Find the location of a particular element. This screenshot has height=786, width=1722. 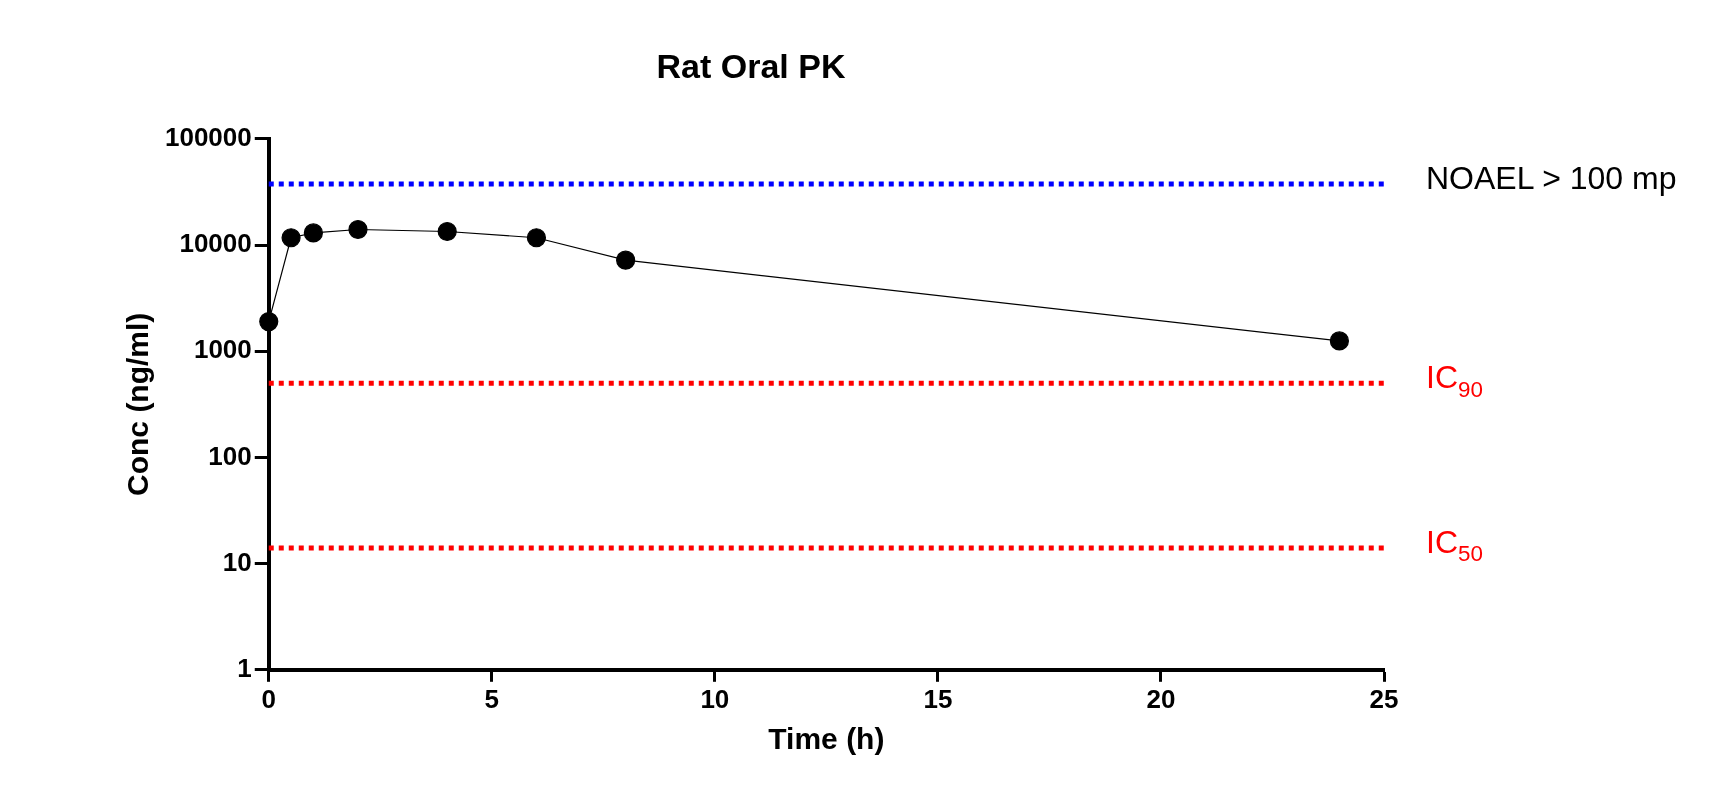

x-tick-label: 5 is located at coordinates (492, 698).